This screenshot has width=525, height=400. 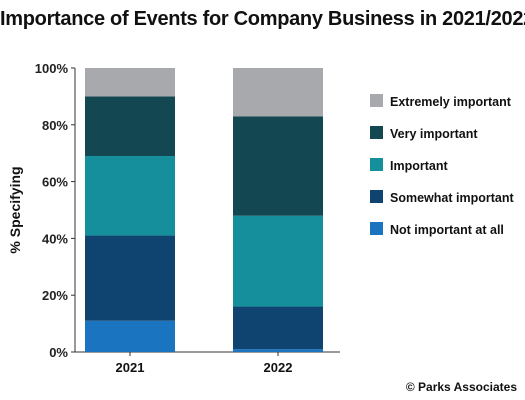 What do you see at coordinates (434, 134) in the screenshot?
I see `legend-label: Very important` at bounding box center [434, 134].